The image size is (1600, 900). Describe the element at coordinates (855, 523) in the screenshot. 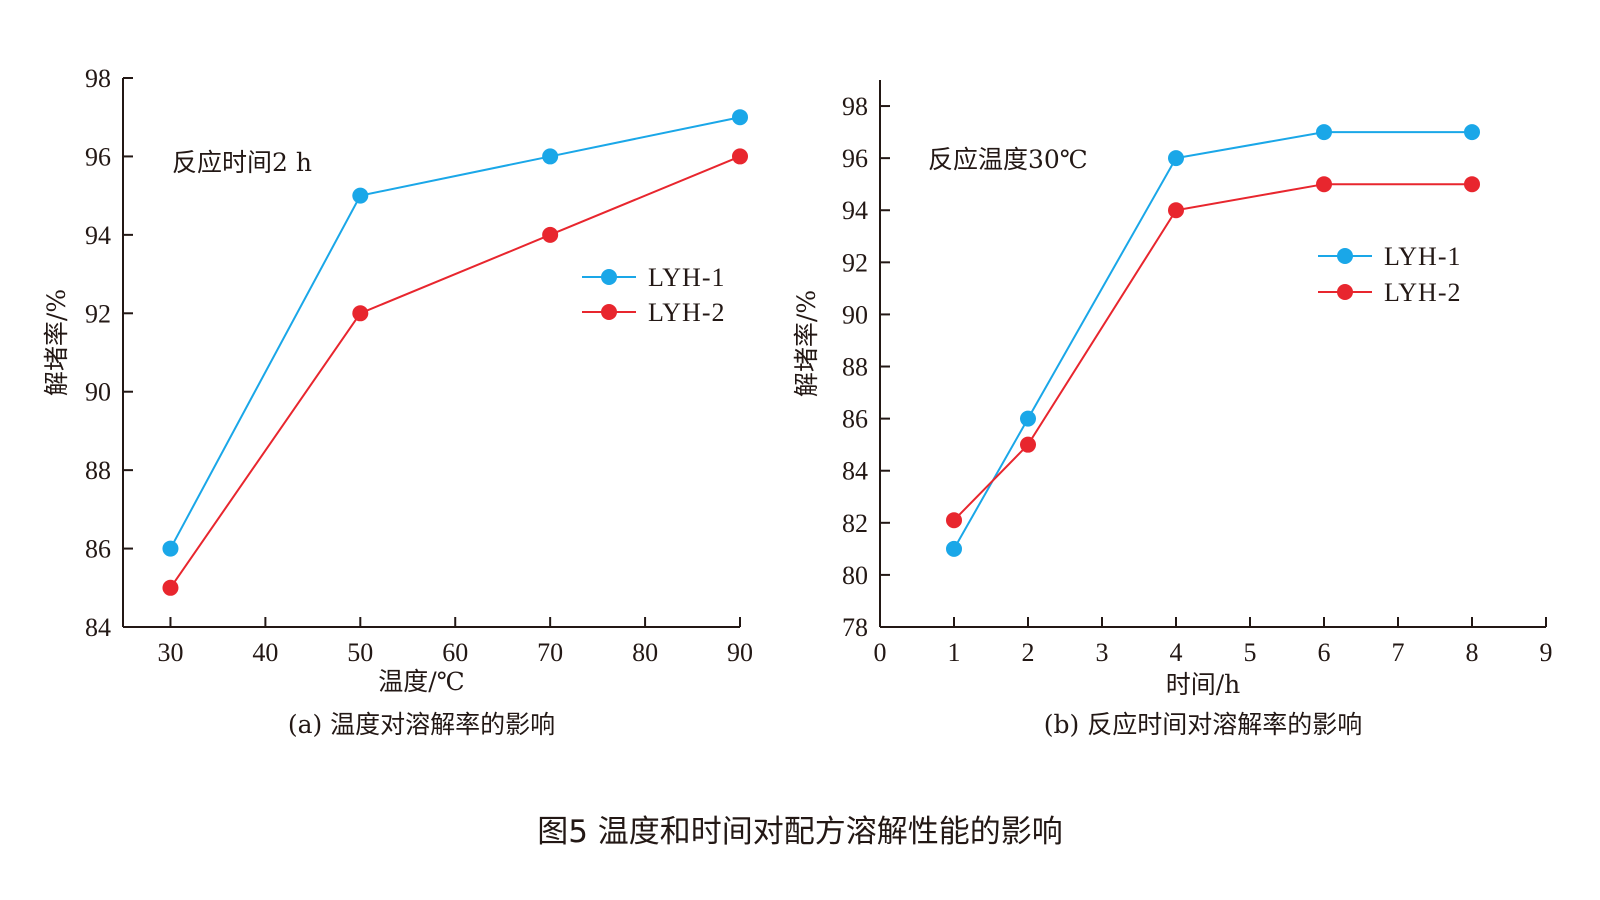

I see `y-tick-label: 82` at that location.